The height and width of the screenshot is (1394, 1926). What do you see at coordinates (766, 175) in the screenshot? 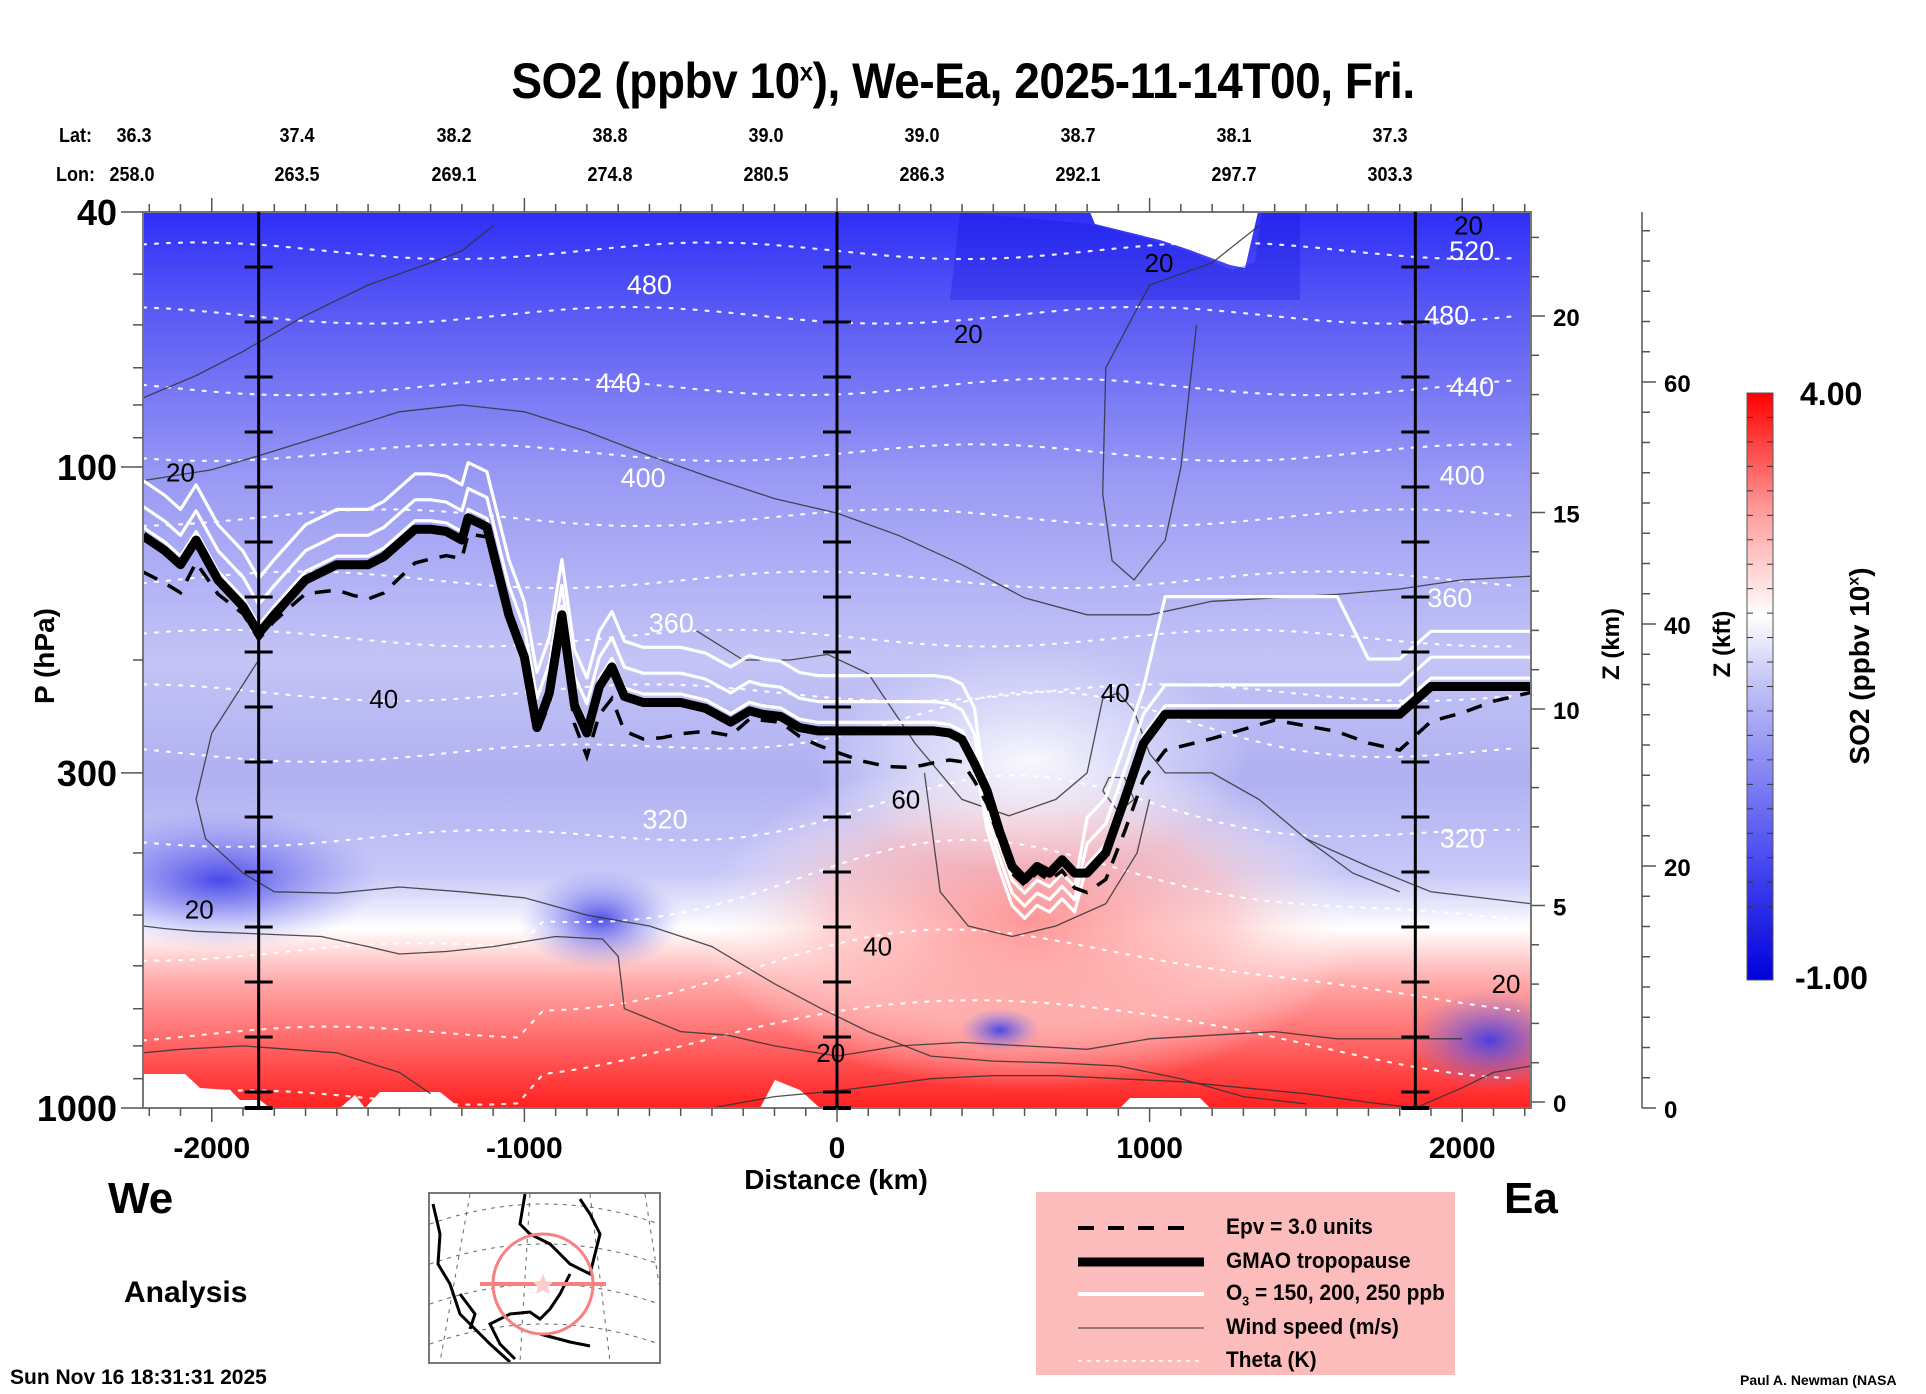
I see `lon-value: 280.5` at bounding box center [766, 175].